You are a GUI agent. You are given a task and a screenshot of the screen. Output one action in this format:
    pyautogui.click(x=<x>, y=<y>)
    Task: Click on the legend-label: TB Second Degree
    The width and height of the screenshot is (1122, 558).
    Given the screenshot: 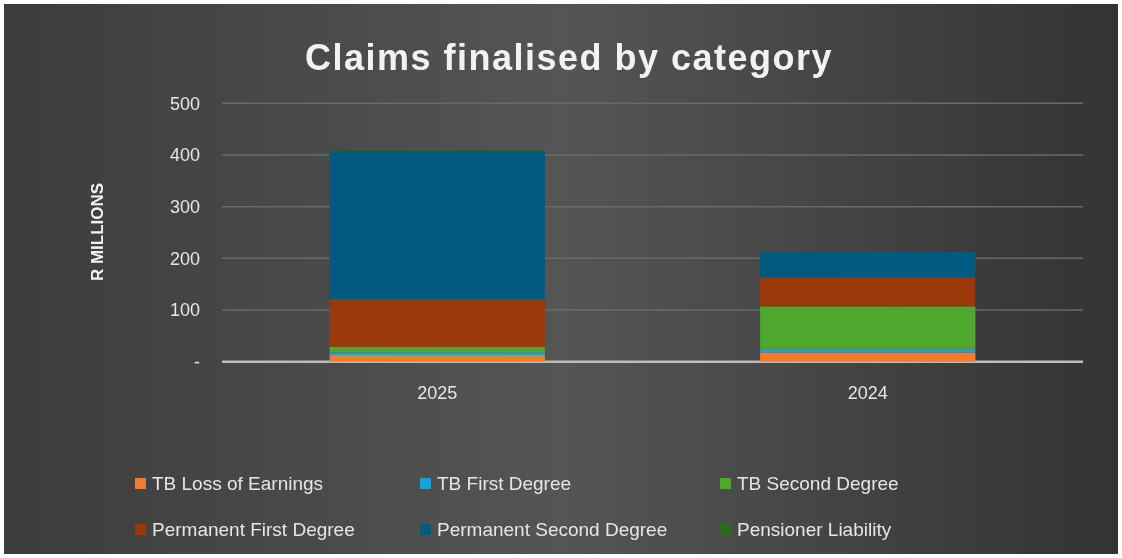 What is the action you would take?
    pyautogui.click(x=818, y=483)
    